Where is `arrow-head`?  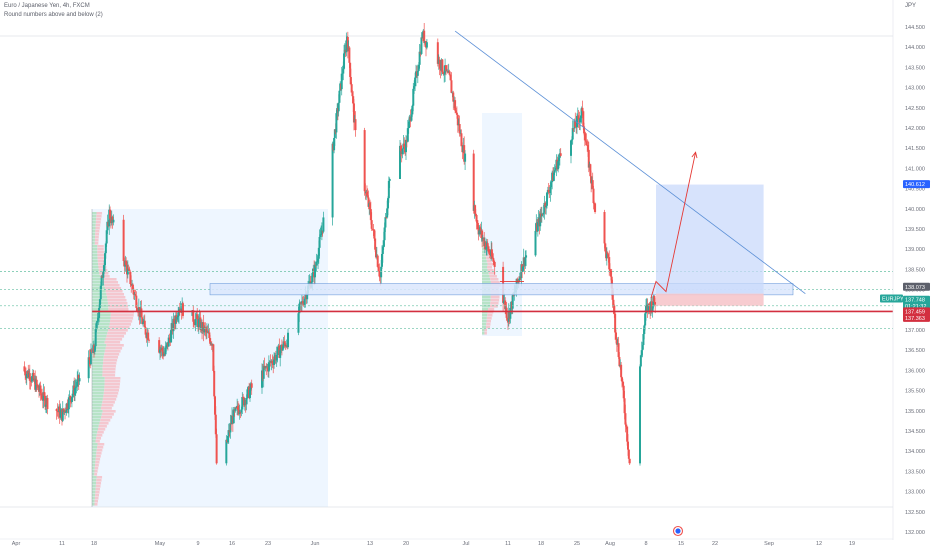 arrow-head is located at coordinates (694, 155).